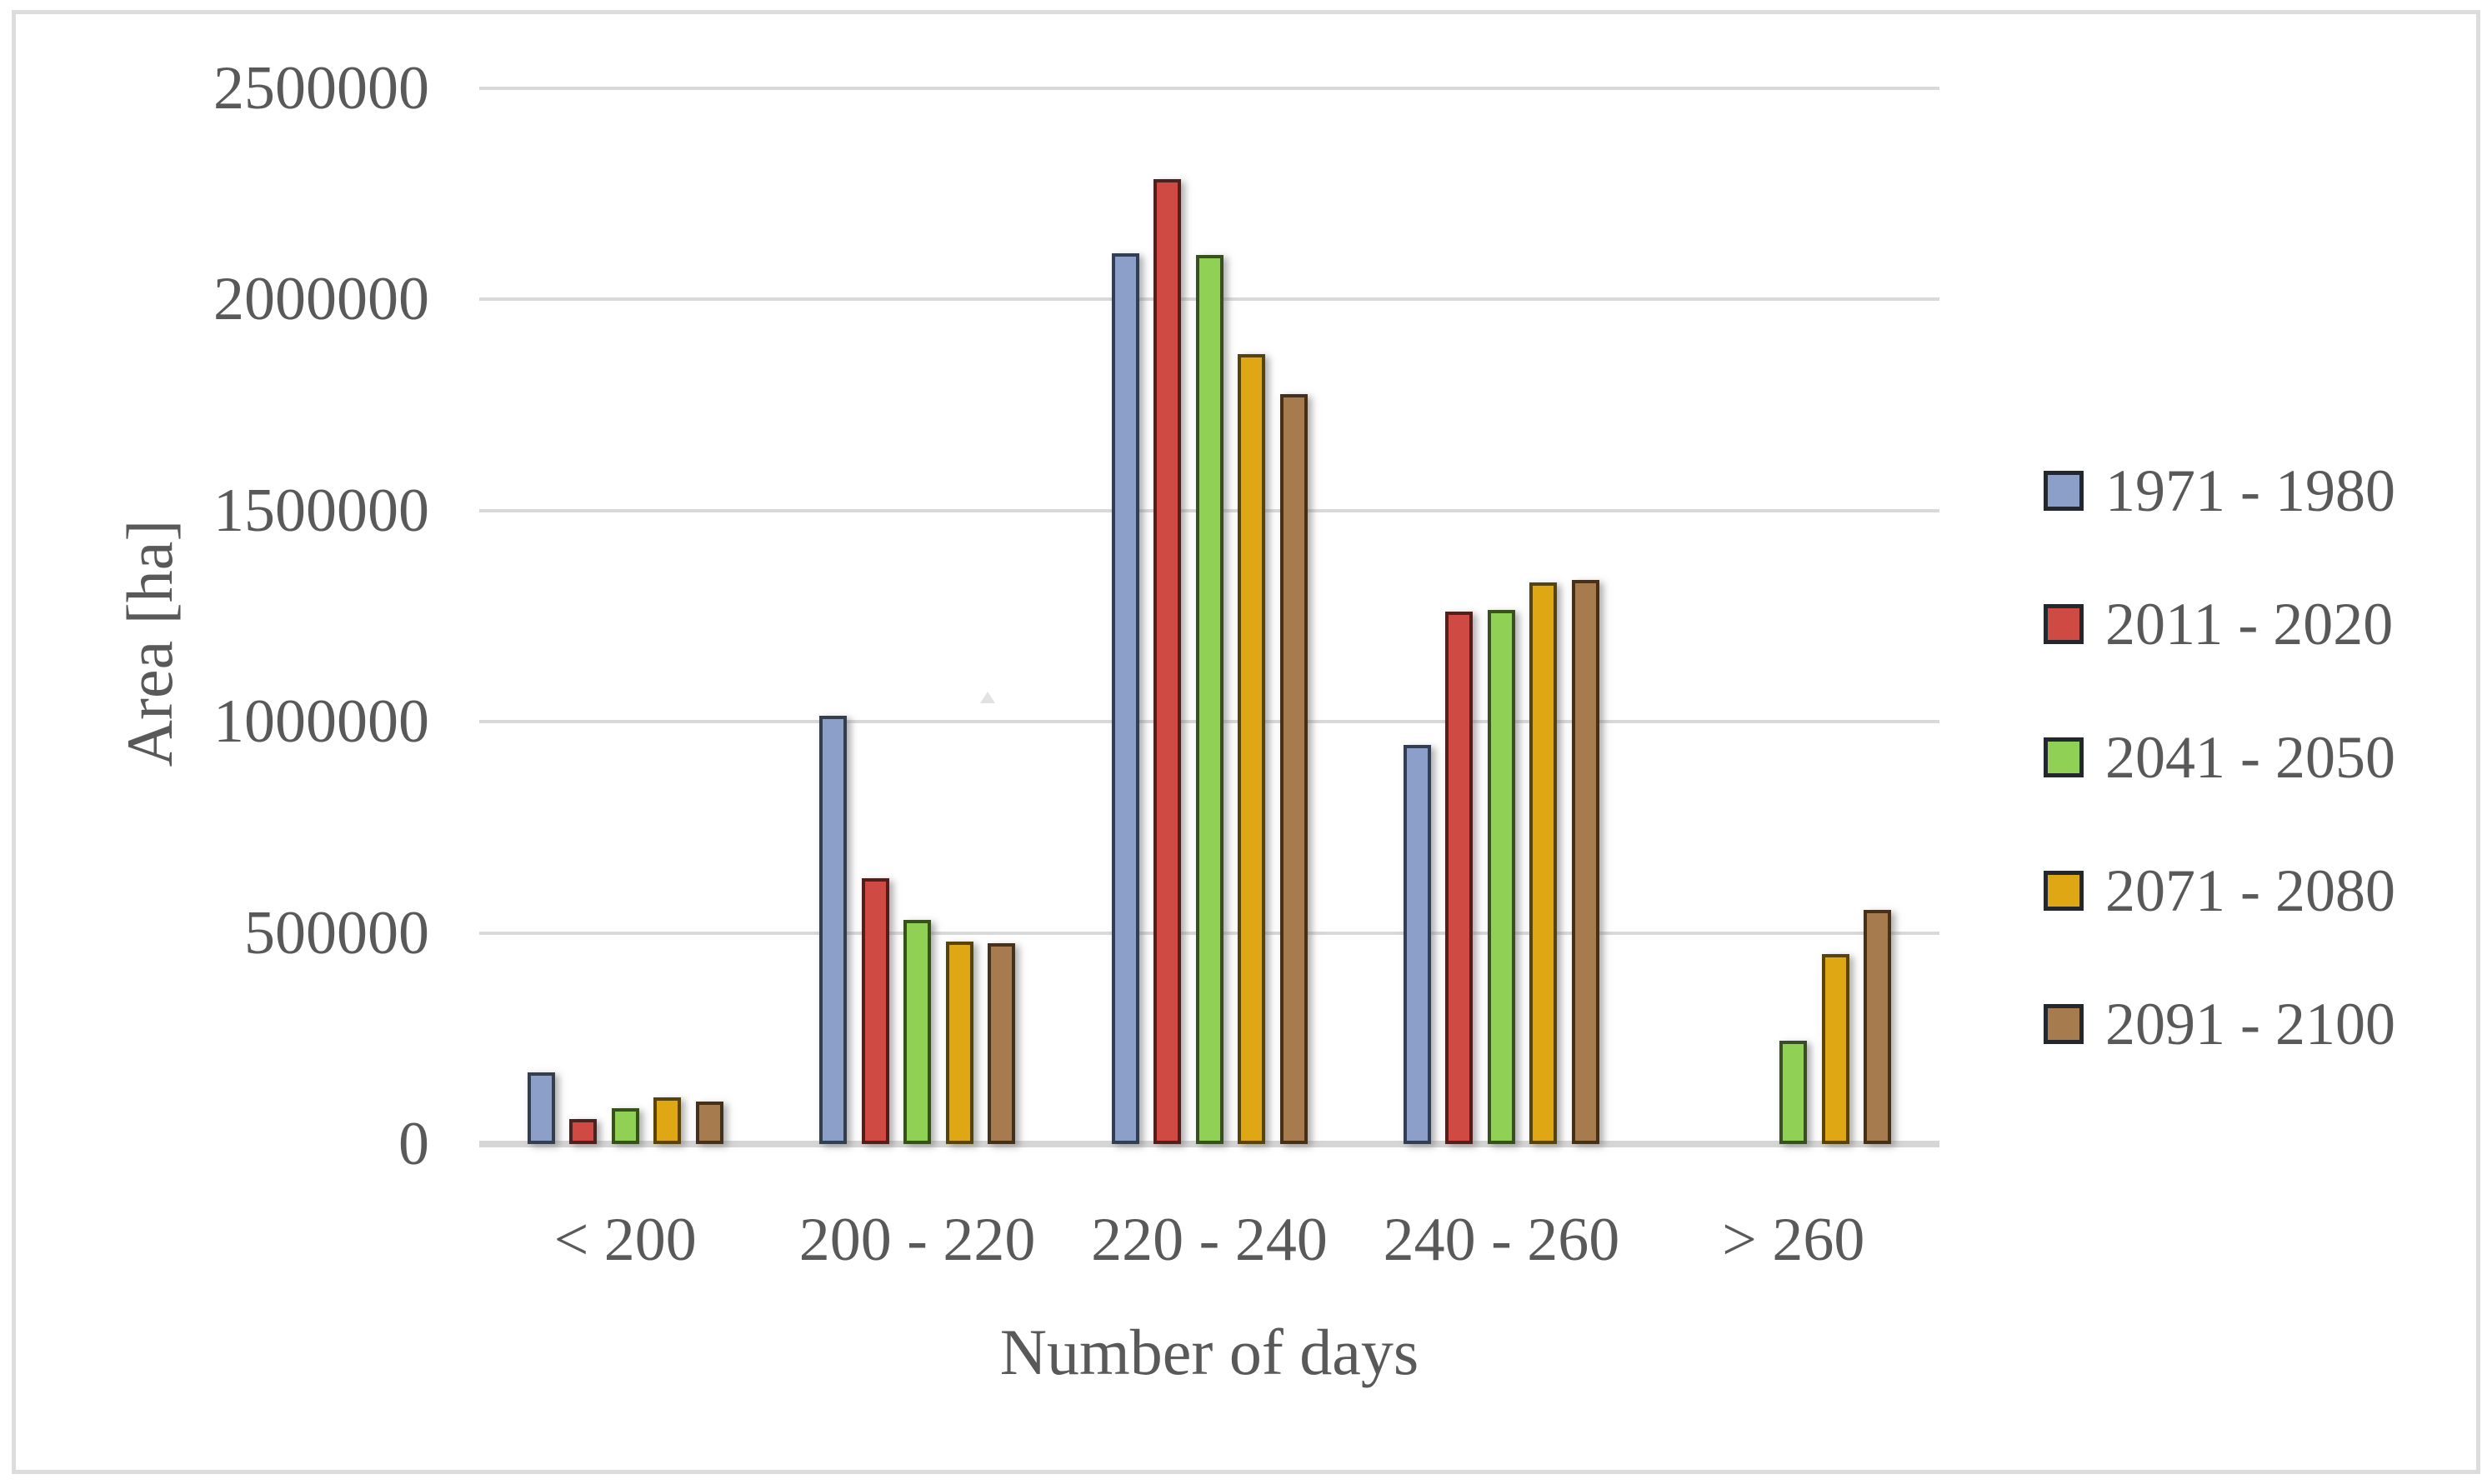 The image size is (2492, 1484). Describe the element at coordinates (321, 722) in the screenshot. I see `y-tick-label: 1000000` at that location.